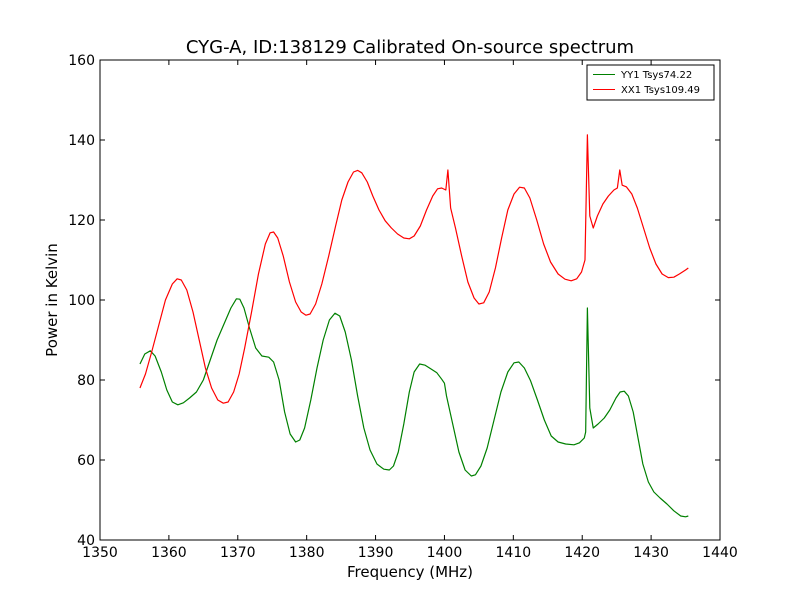 The image size is (800, 600). Describe the element at coordinates (720, 553) in the screenshot. I see `x-tick-label: 1440` at that location.